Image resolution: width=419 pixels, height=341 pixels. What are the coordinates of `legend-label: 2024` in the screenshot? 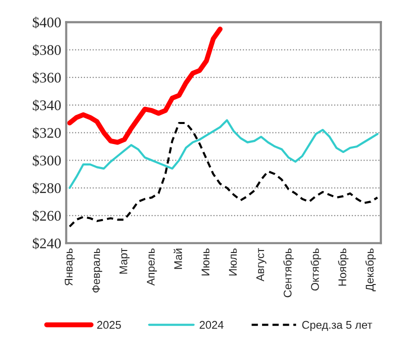 It's located at (212, 324).